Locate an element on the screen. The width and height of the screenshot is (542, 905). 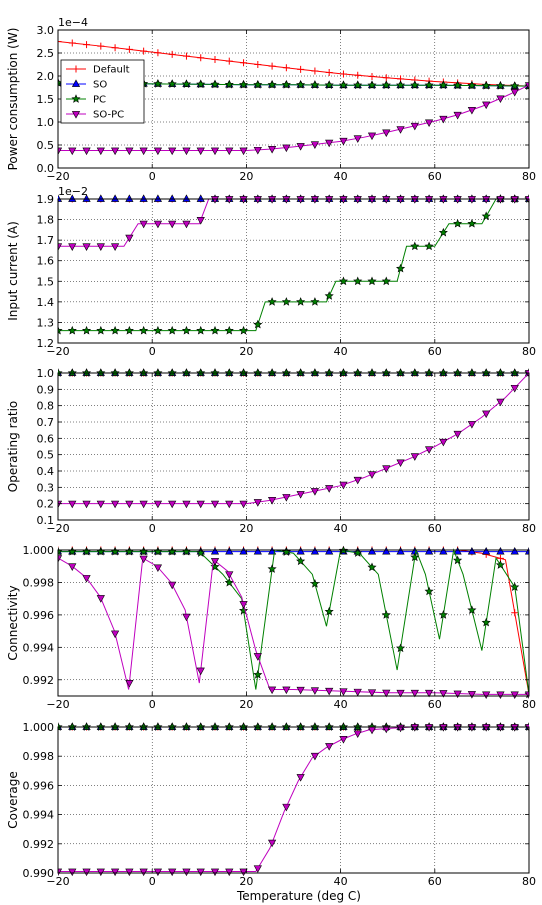
x-tick-label: 60 is located at coordinates (435, 528).